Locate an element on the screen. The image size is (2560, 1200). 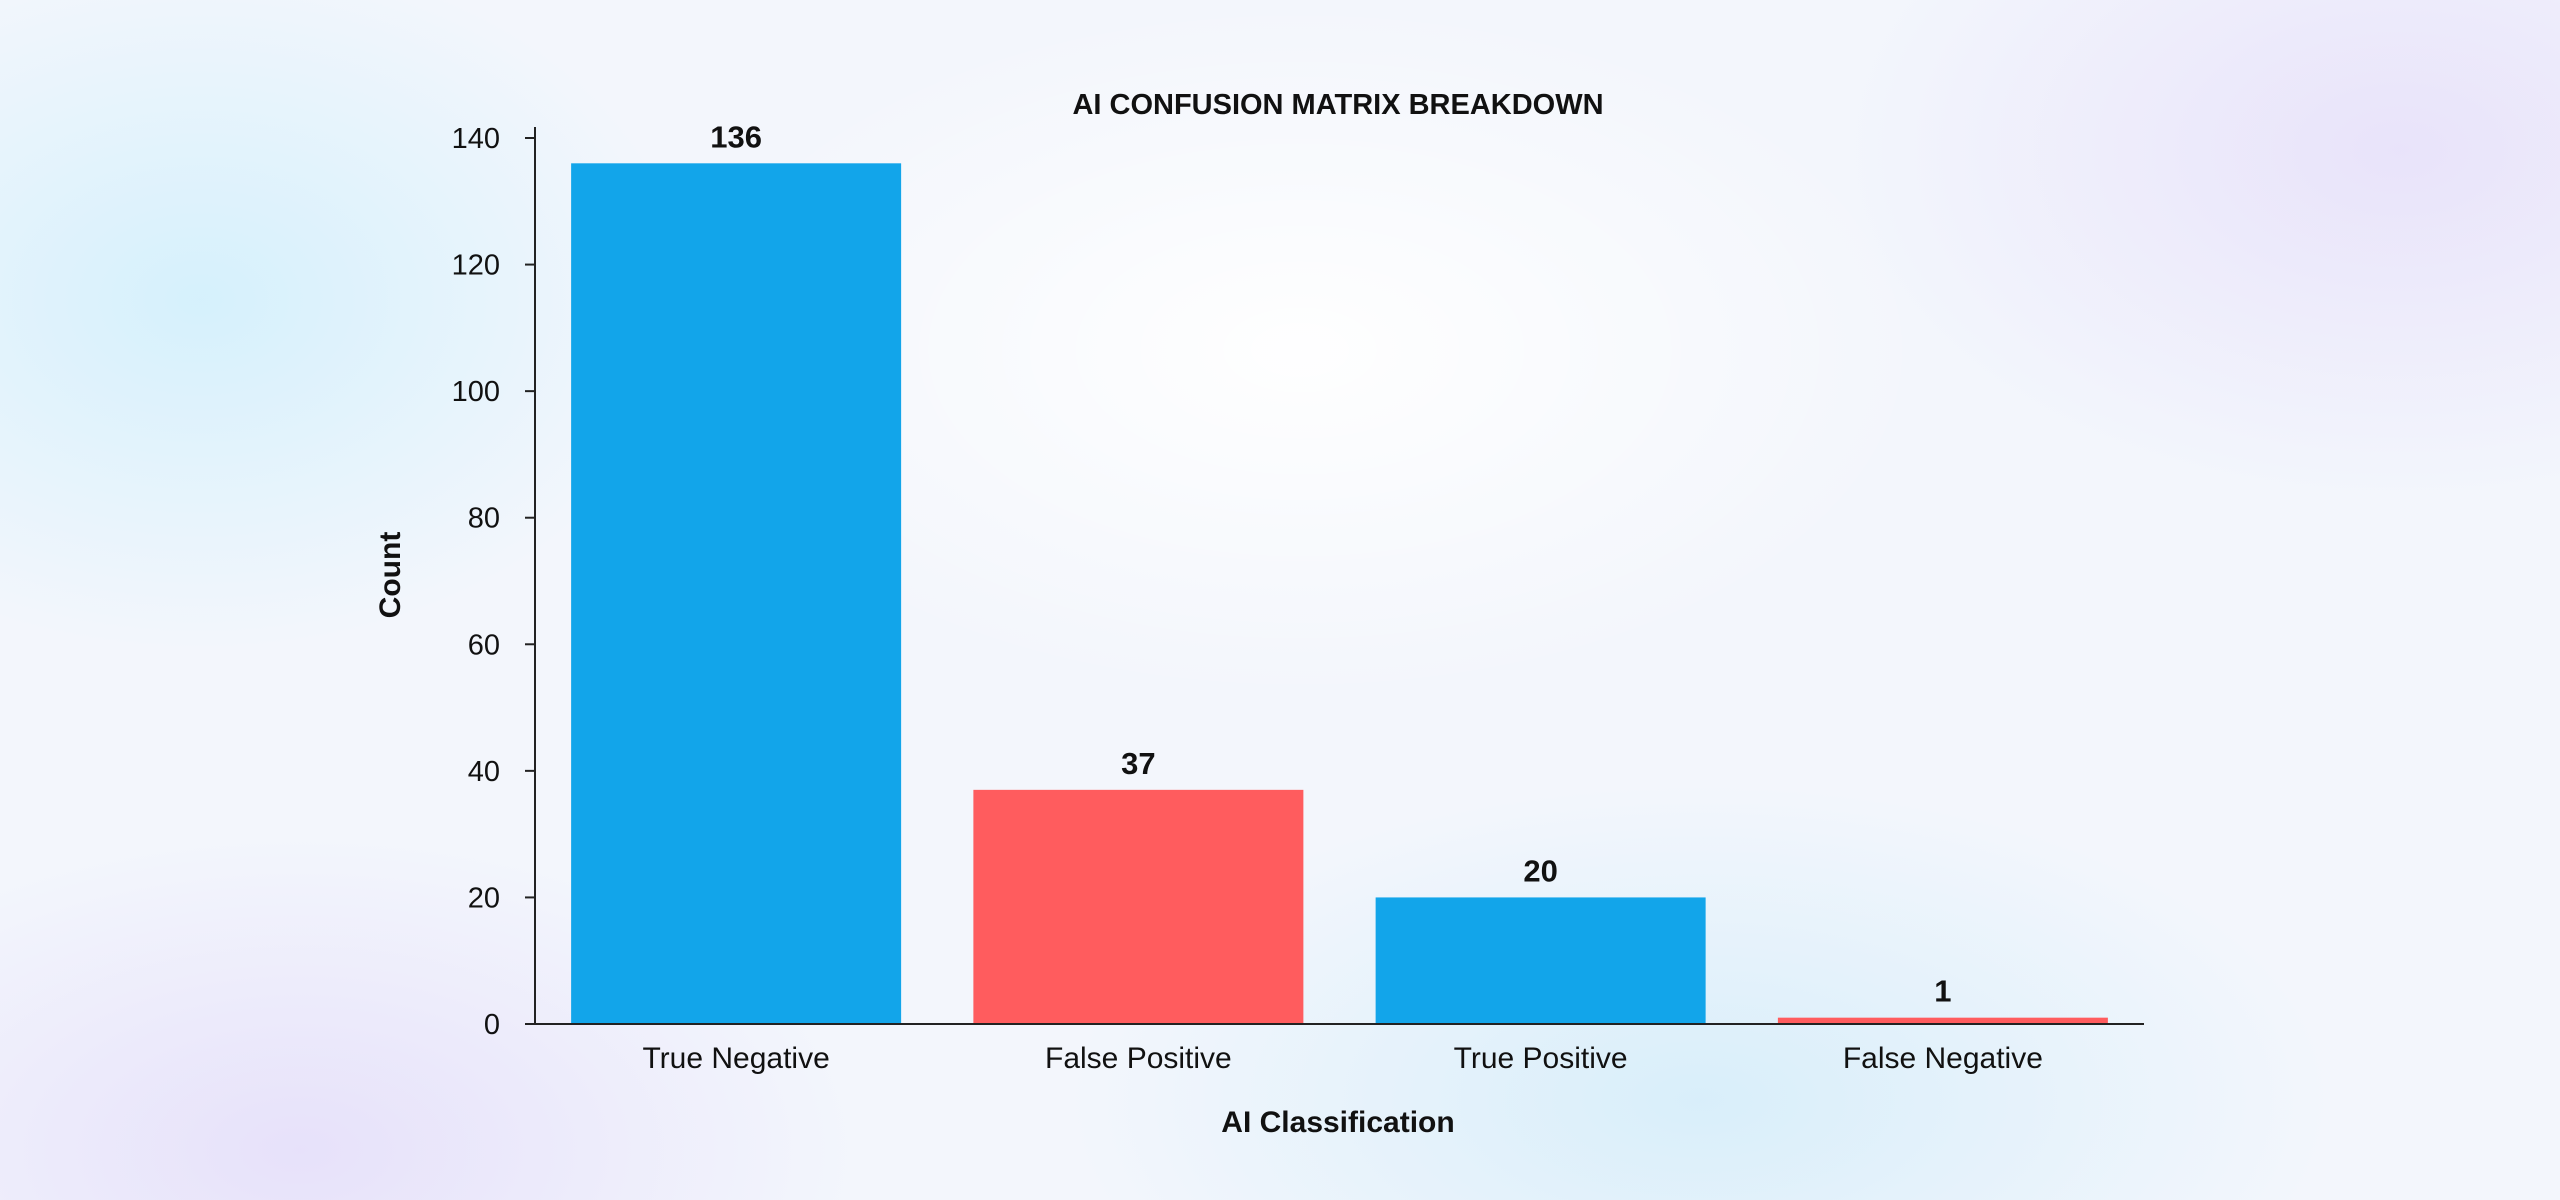
y-tick-label: 140 is located at coordinates (476, 139).